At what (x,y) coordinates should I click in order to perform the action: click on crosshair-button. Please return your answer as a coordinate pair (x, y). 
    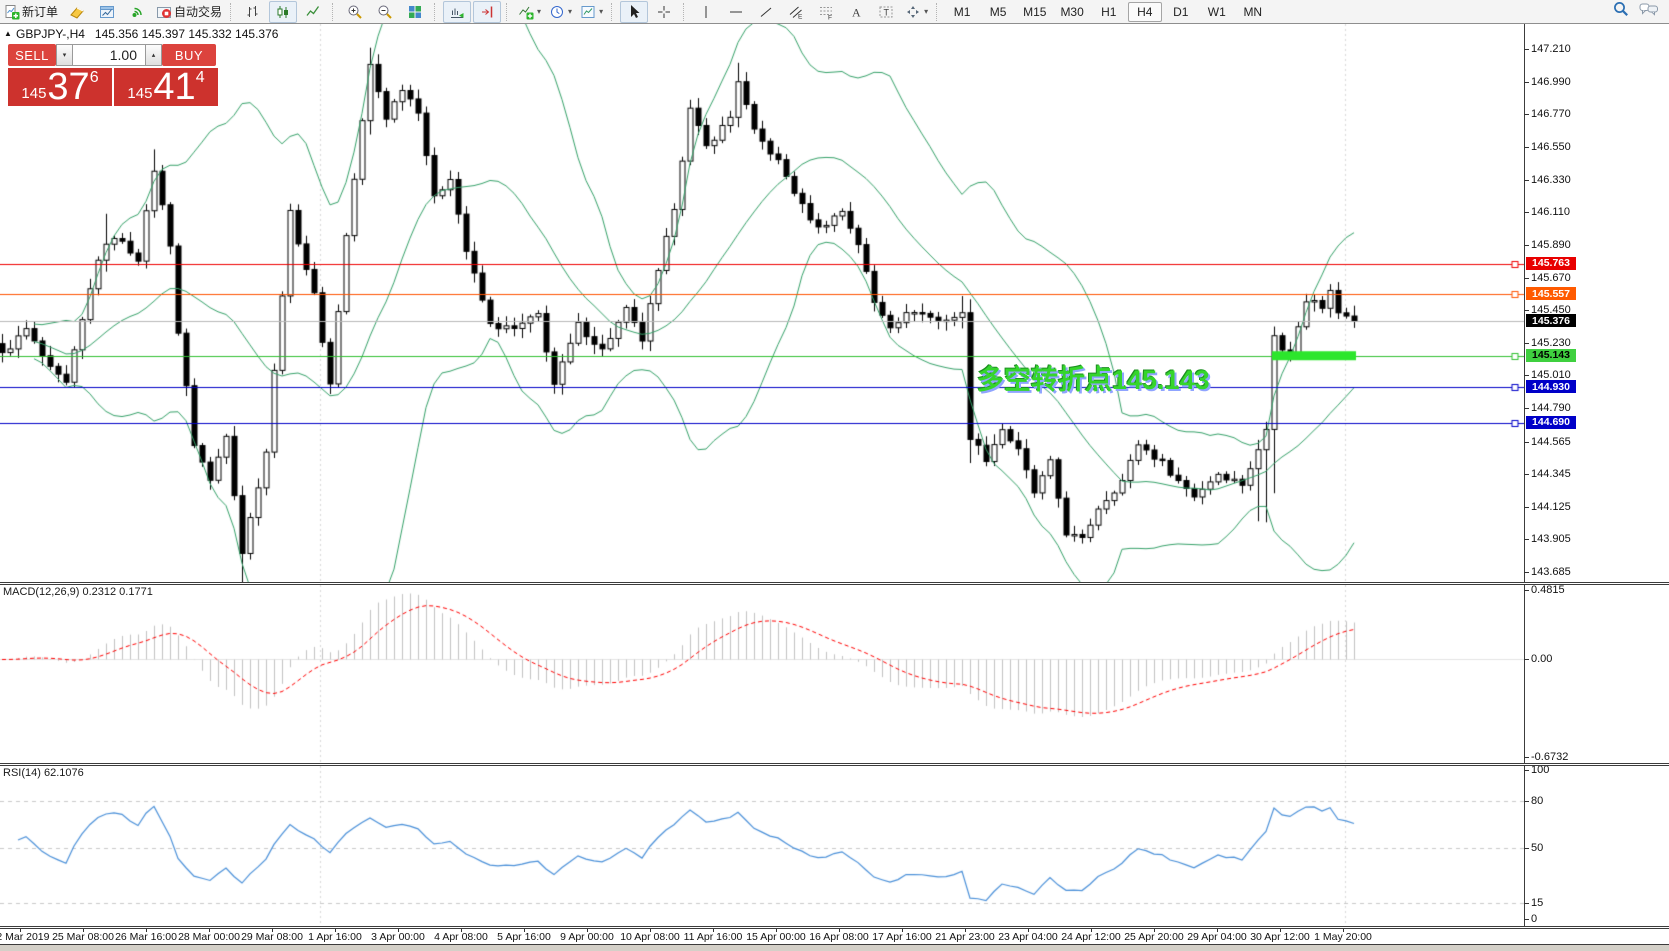
    Looking at the image, I should click on (664, 12).